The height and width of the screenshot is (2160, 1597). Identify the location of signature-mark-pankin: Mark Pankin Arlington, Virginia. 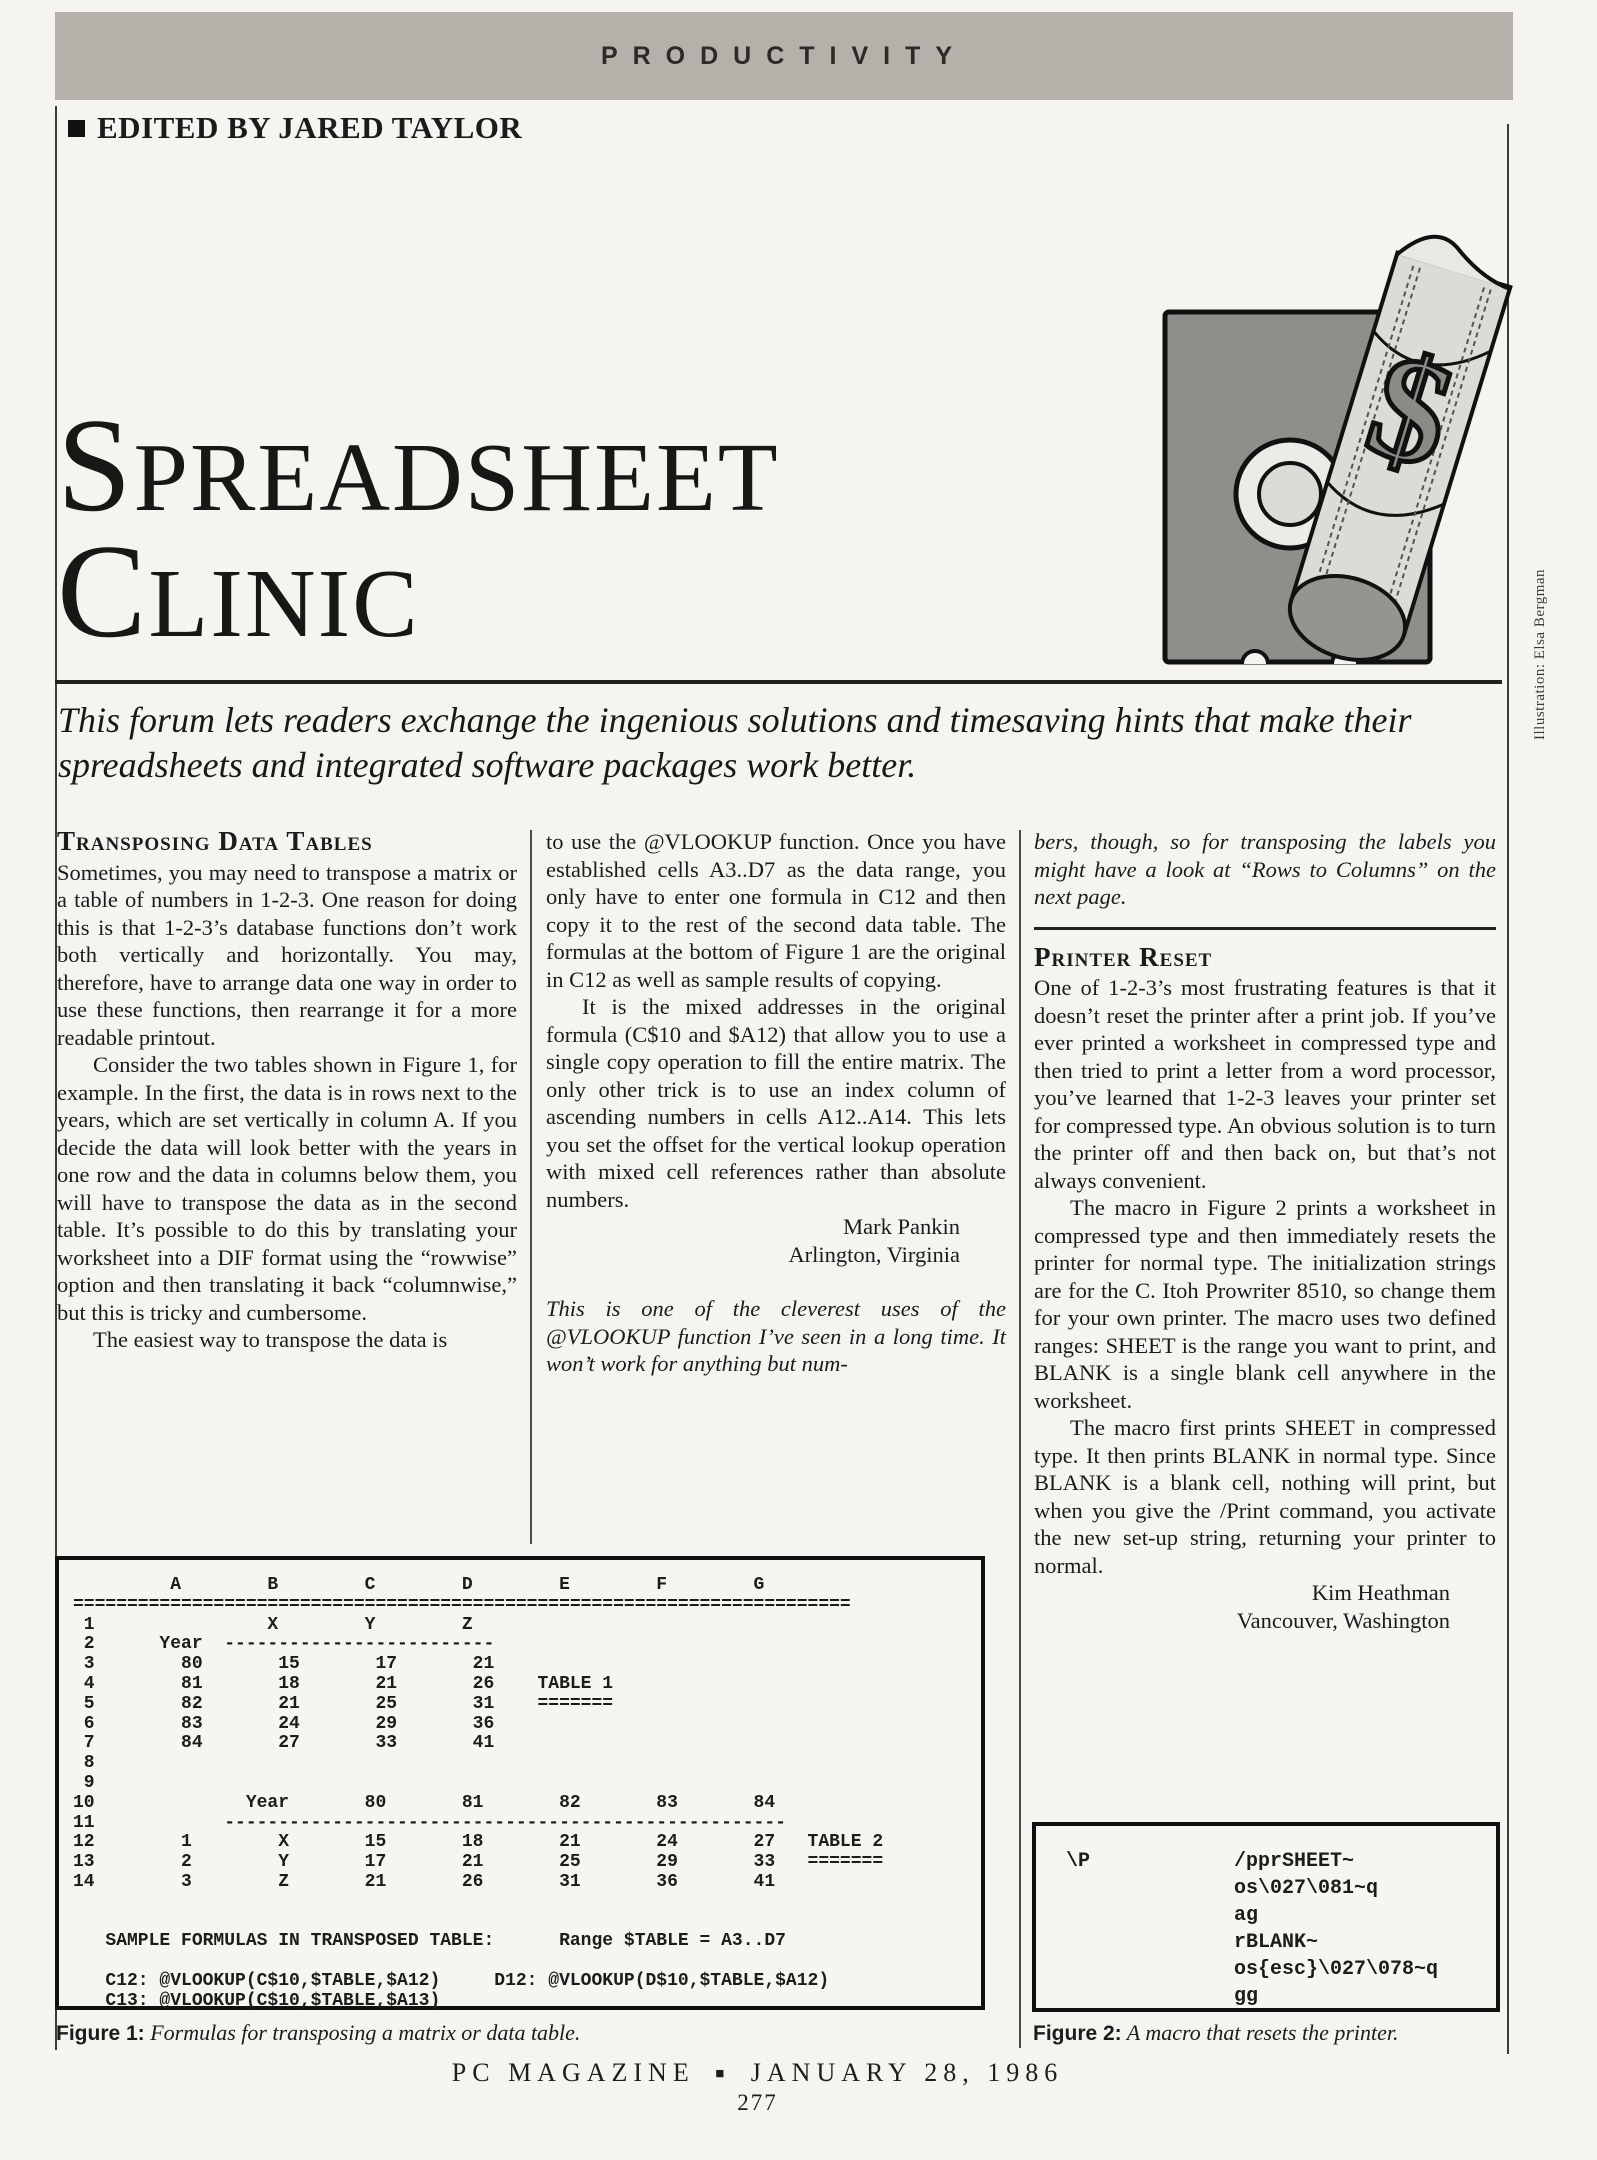
(776, 1241).